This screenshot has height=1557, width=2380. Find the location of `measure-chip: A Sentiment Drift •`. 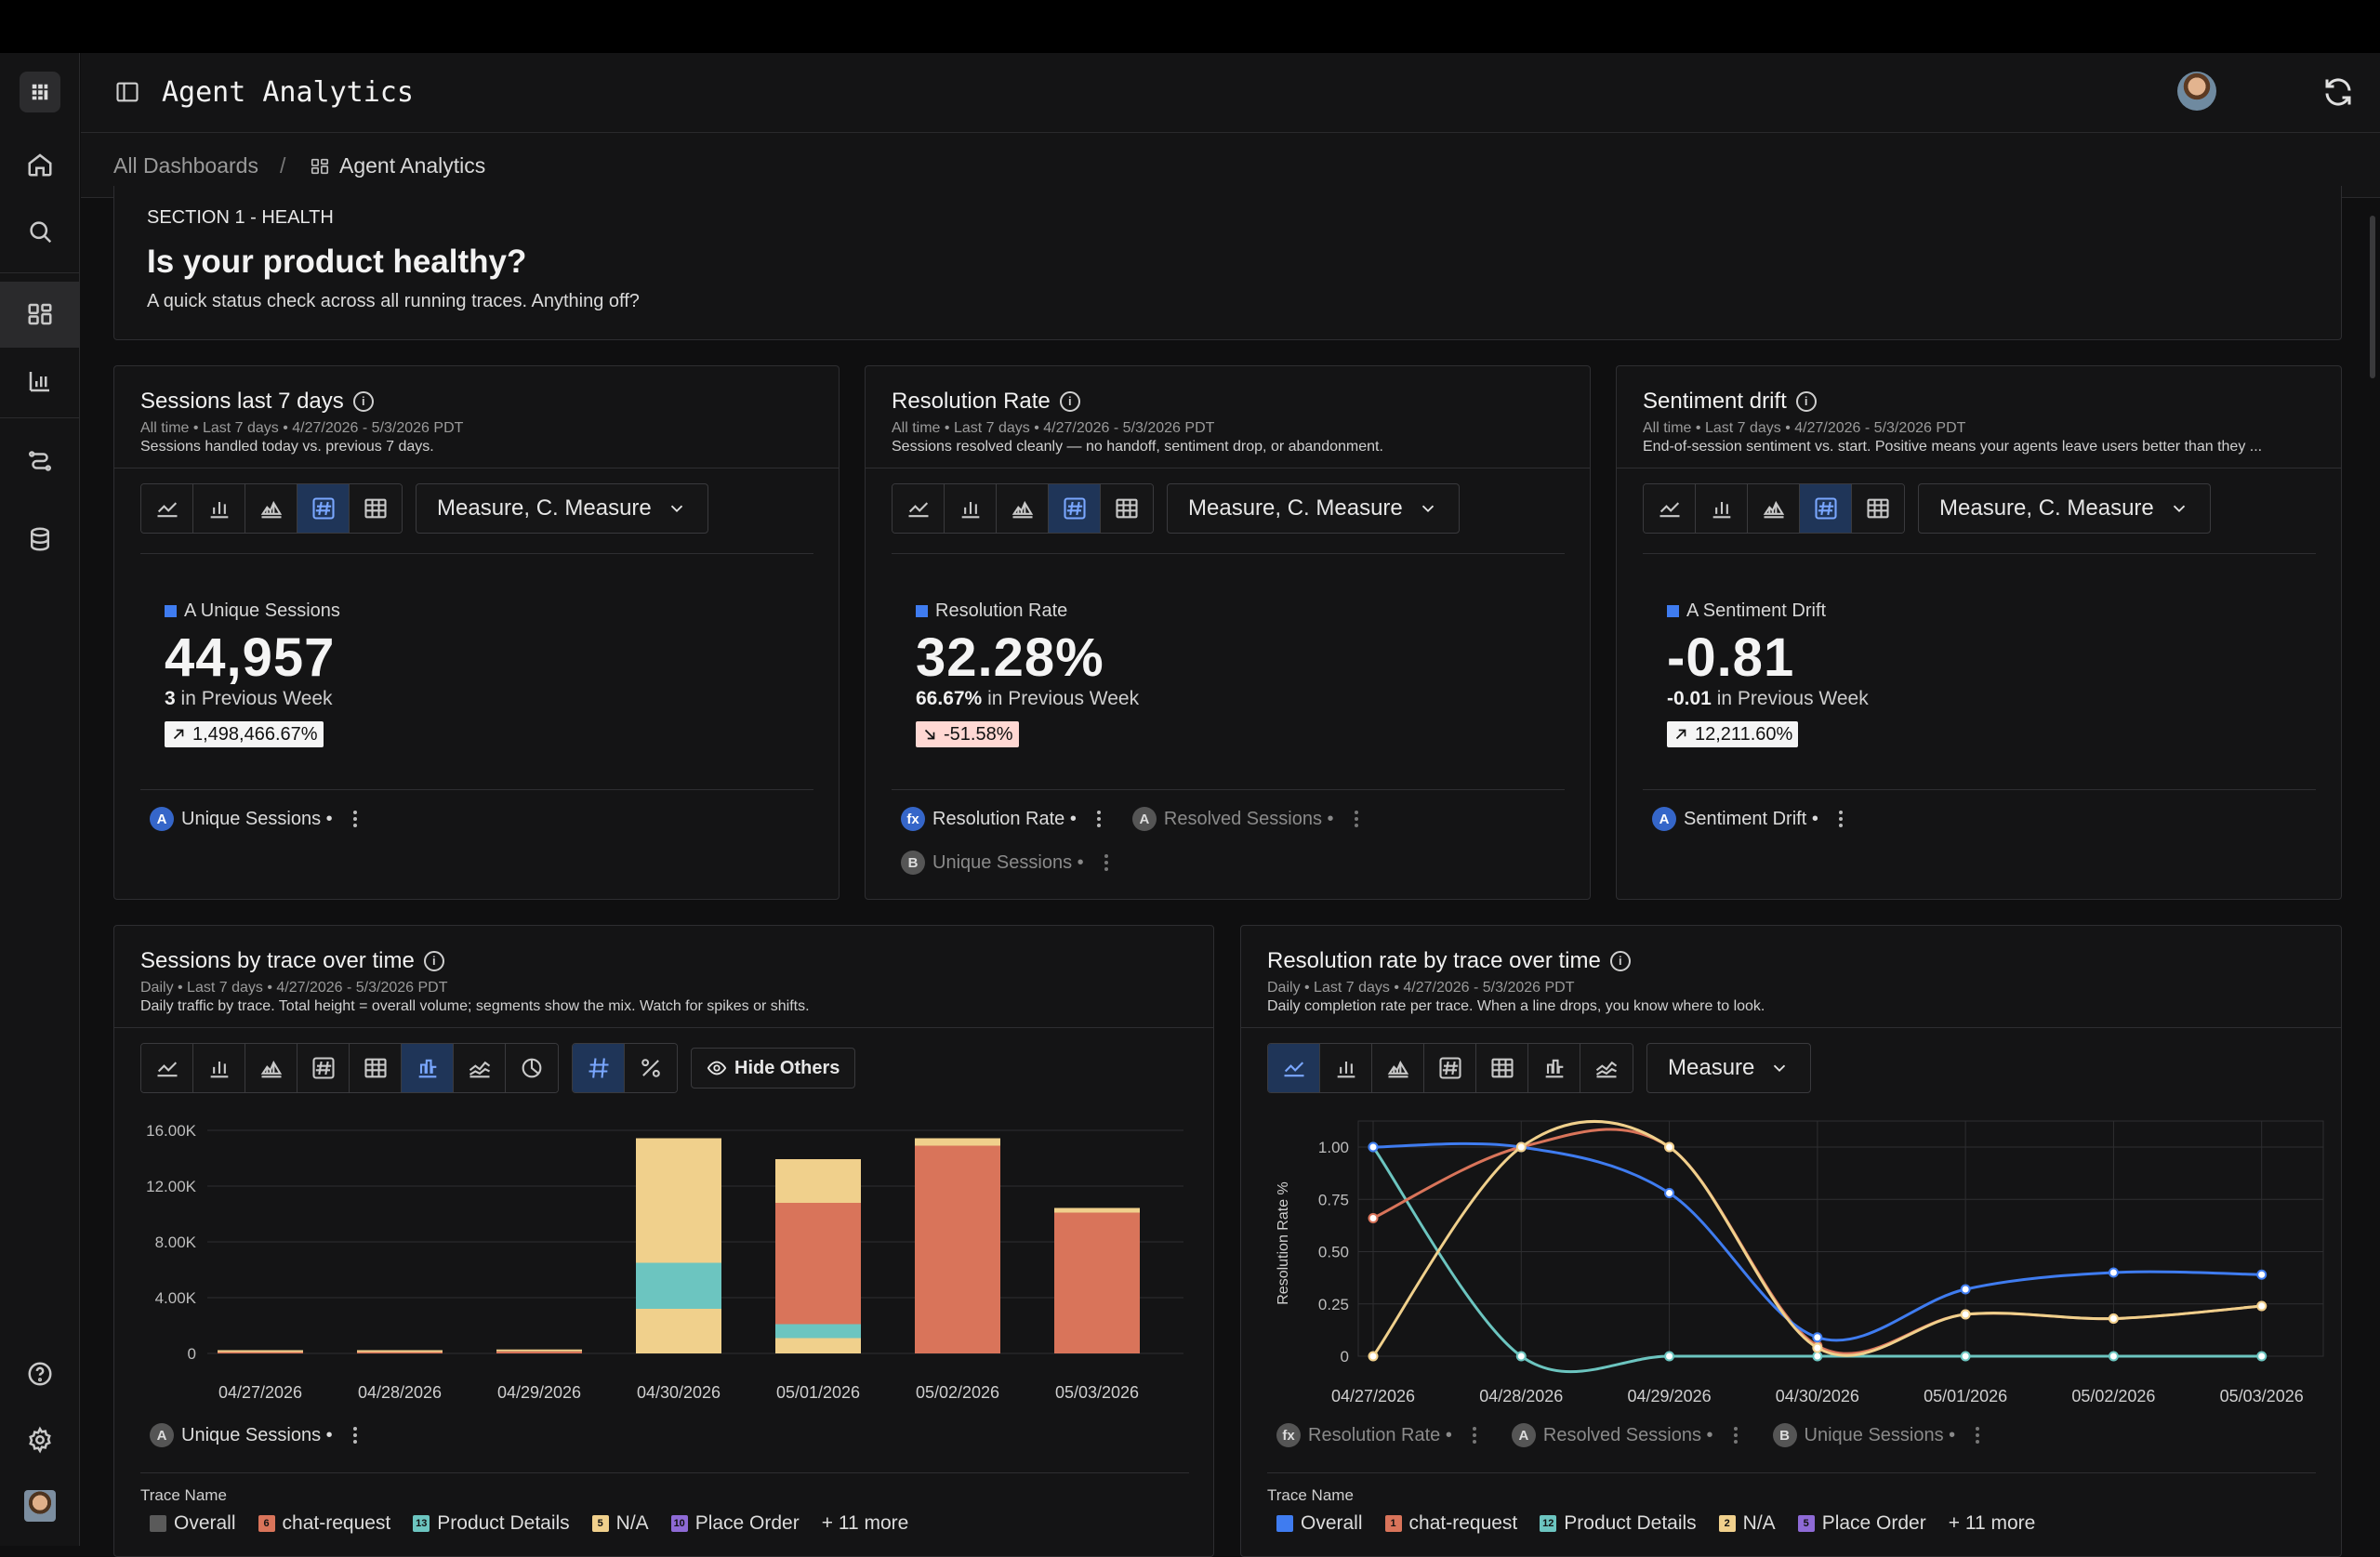

measure-chip: A Sentiment Drift • is located at coordinates (1749, 819).